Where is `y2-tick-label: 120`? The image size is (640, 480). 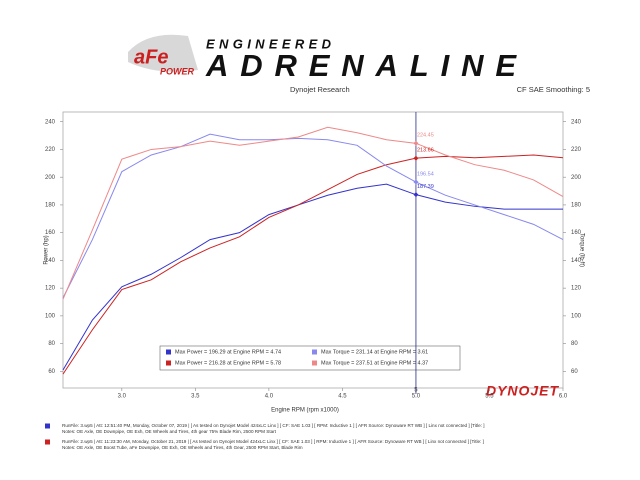
y2-tick-label: 120 is located at coordinates (576, 289).